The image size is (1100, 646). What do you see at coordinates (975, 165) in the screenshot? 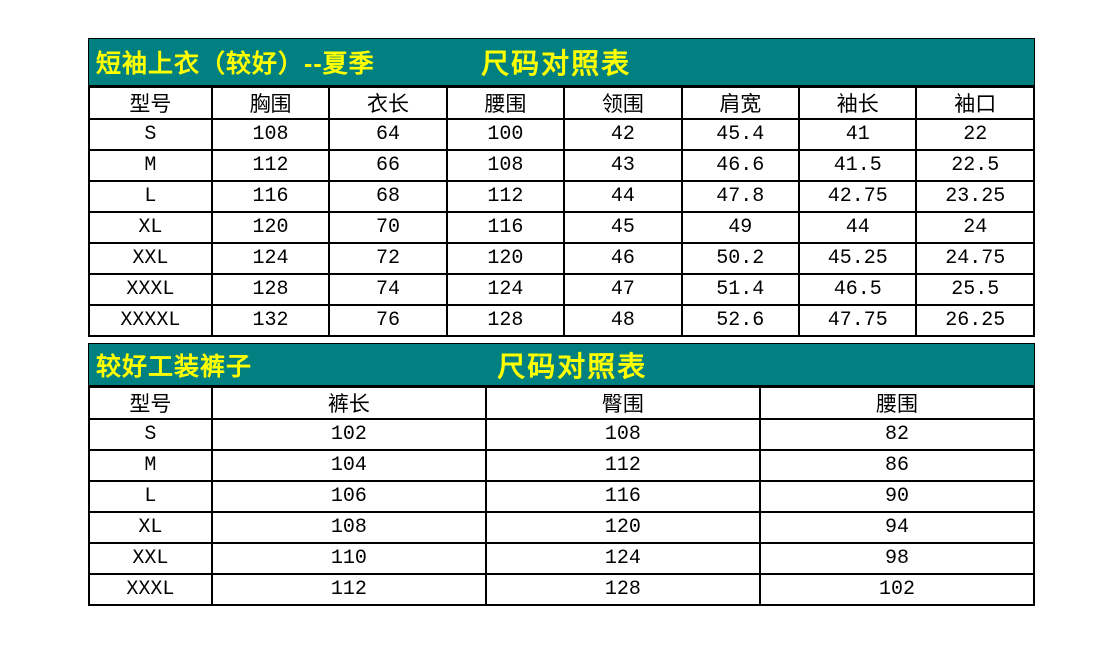
I see `measurement-cell: 22.5` at bounding box center [975, 165].